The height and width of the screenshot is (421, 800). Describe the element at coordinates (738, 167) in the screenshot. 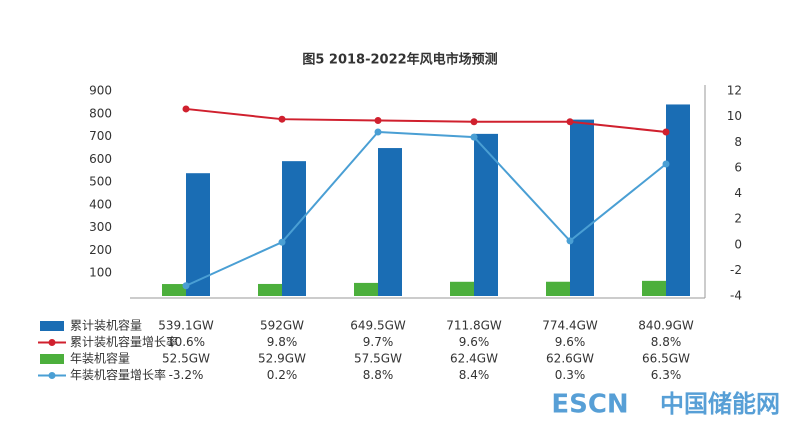

I see `y2-tick-label: 6` at that location.